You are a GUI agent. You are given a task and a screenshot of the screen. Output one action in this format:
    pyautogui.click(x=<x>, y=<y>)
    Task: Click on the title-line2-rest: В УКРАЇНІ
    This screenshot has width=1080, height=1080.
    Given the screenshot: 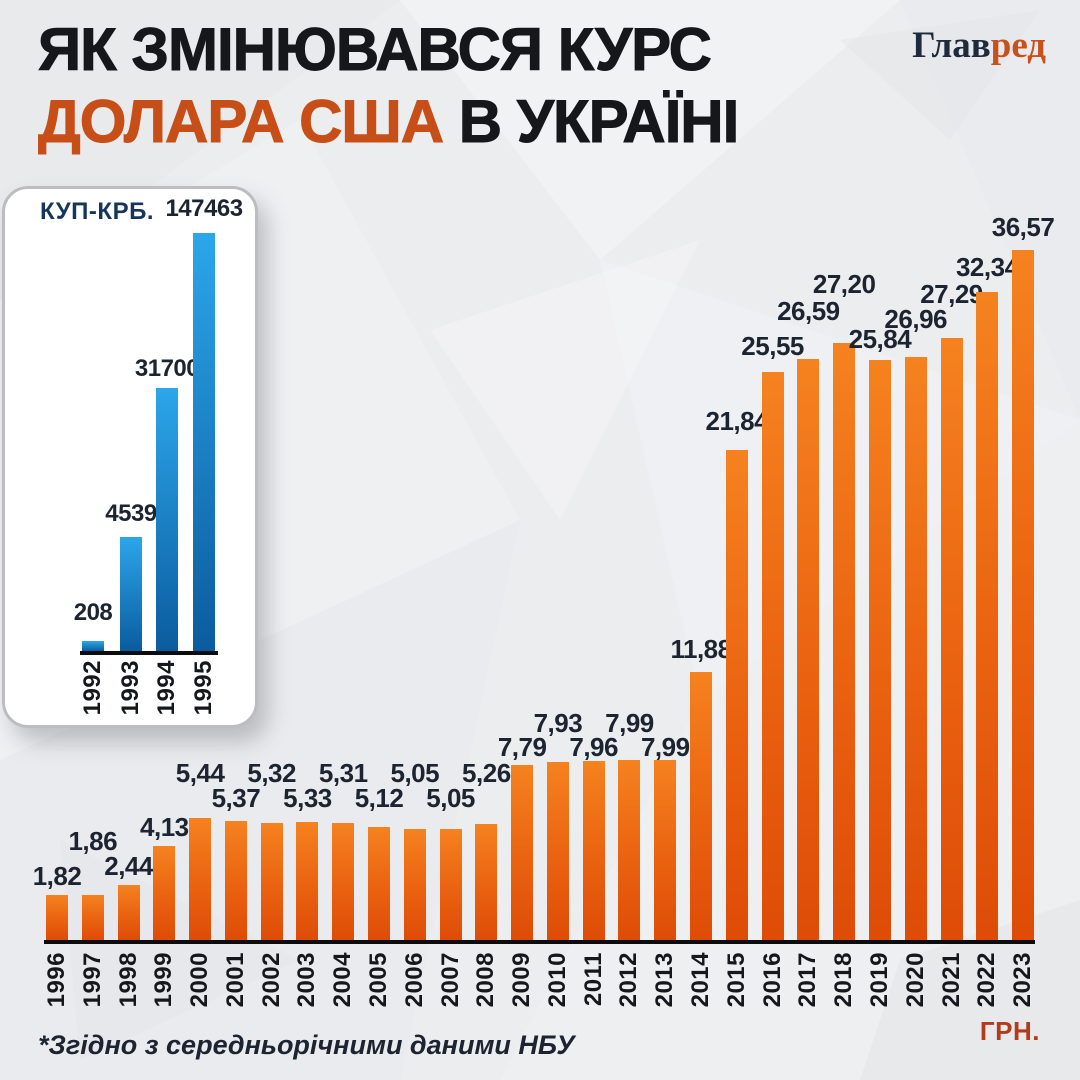 What is the action you would take?
    pyautogui.click(x=599, y=122)
    